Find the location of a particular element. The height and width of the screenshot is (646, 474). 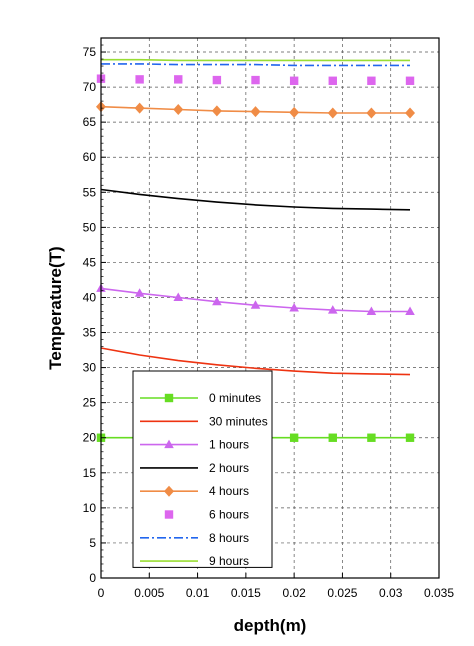

x-tick-label: 0 is located at coordinates (101, 593).